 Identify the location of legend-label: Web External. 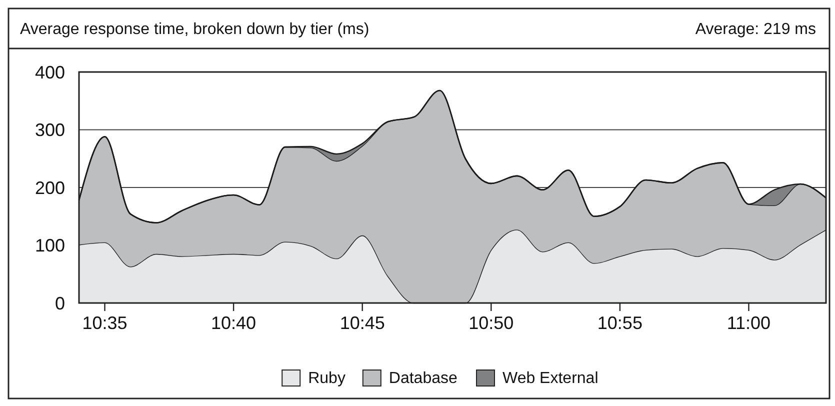
(550, 378).